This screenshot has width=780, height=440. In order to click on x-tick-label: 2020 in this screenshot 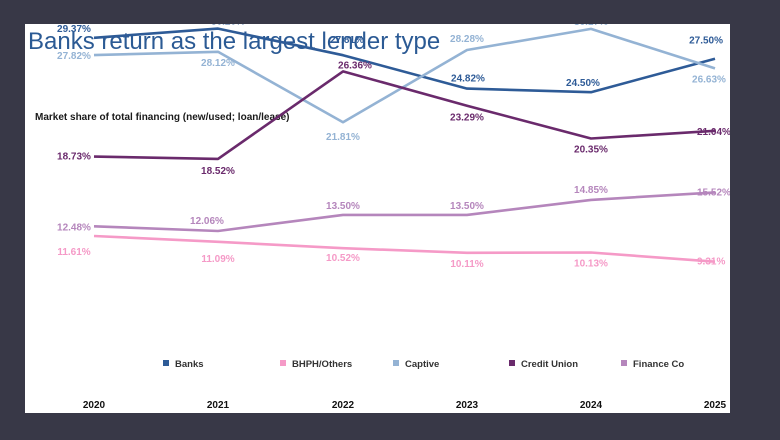, I will do `click(94, 405)`.